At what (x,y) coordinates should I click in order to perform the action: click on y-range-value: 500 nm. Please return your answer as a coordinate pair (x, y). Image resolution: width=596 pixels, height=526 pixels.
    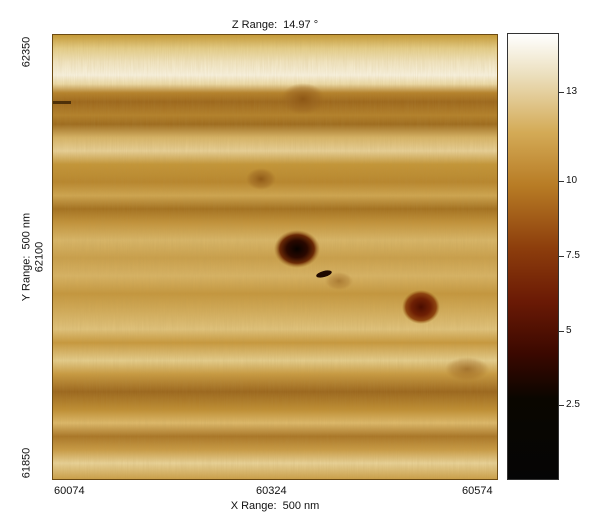
    Looking at the image, I should click on (26, 231).